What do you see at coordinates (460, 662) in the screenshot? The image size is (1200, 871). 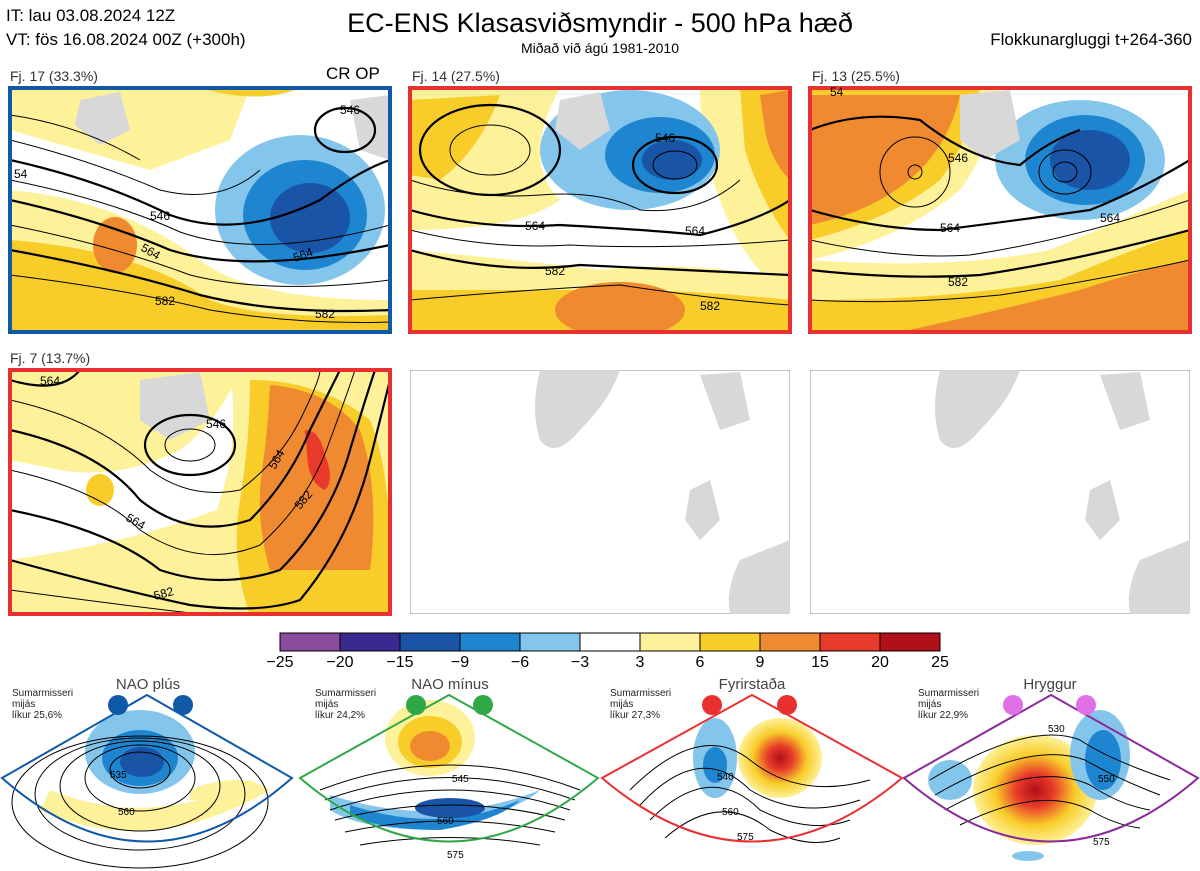 I see `colorbar-tick-label: −9` at bounding box center [460, 662].